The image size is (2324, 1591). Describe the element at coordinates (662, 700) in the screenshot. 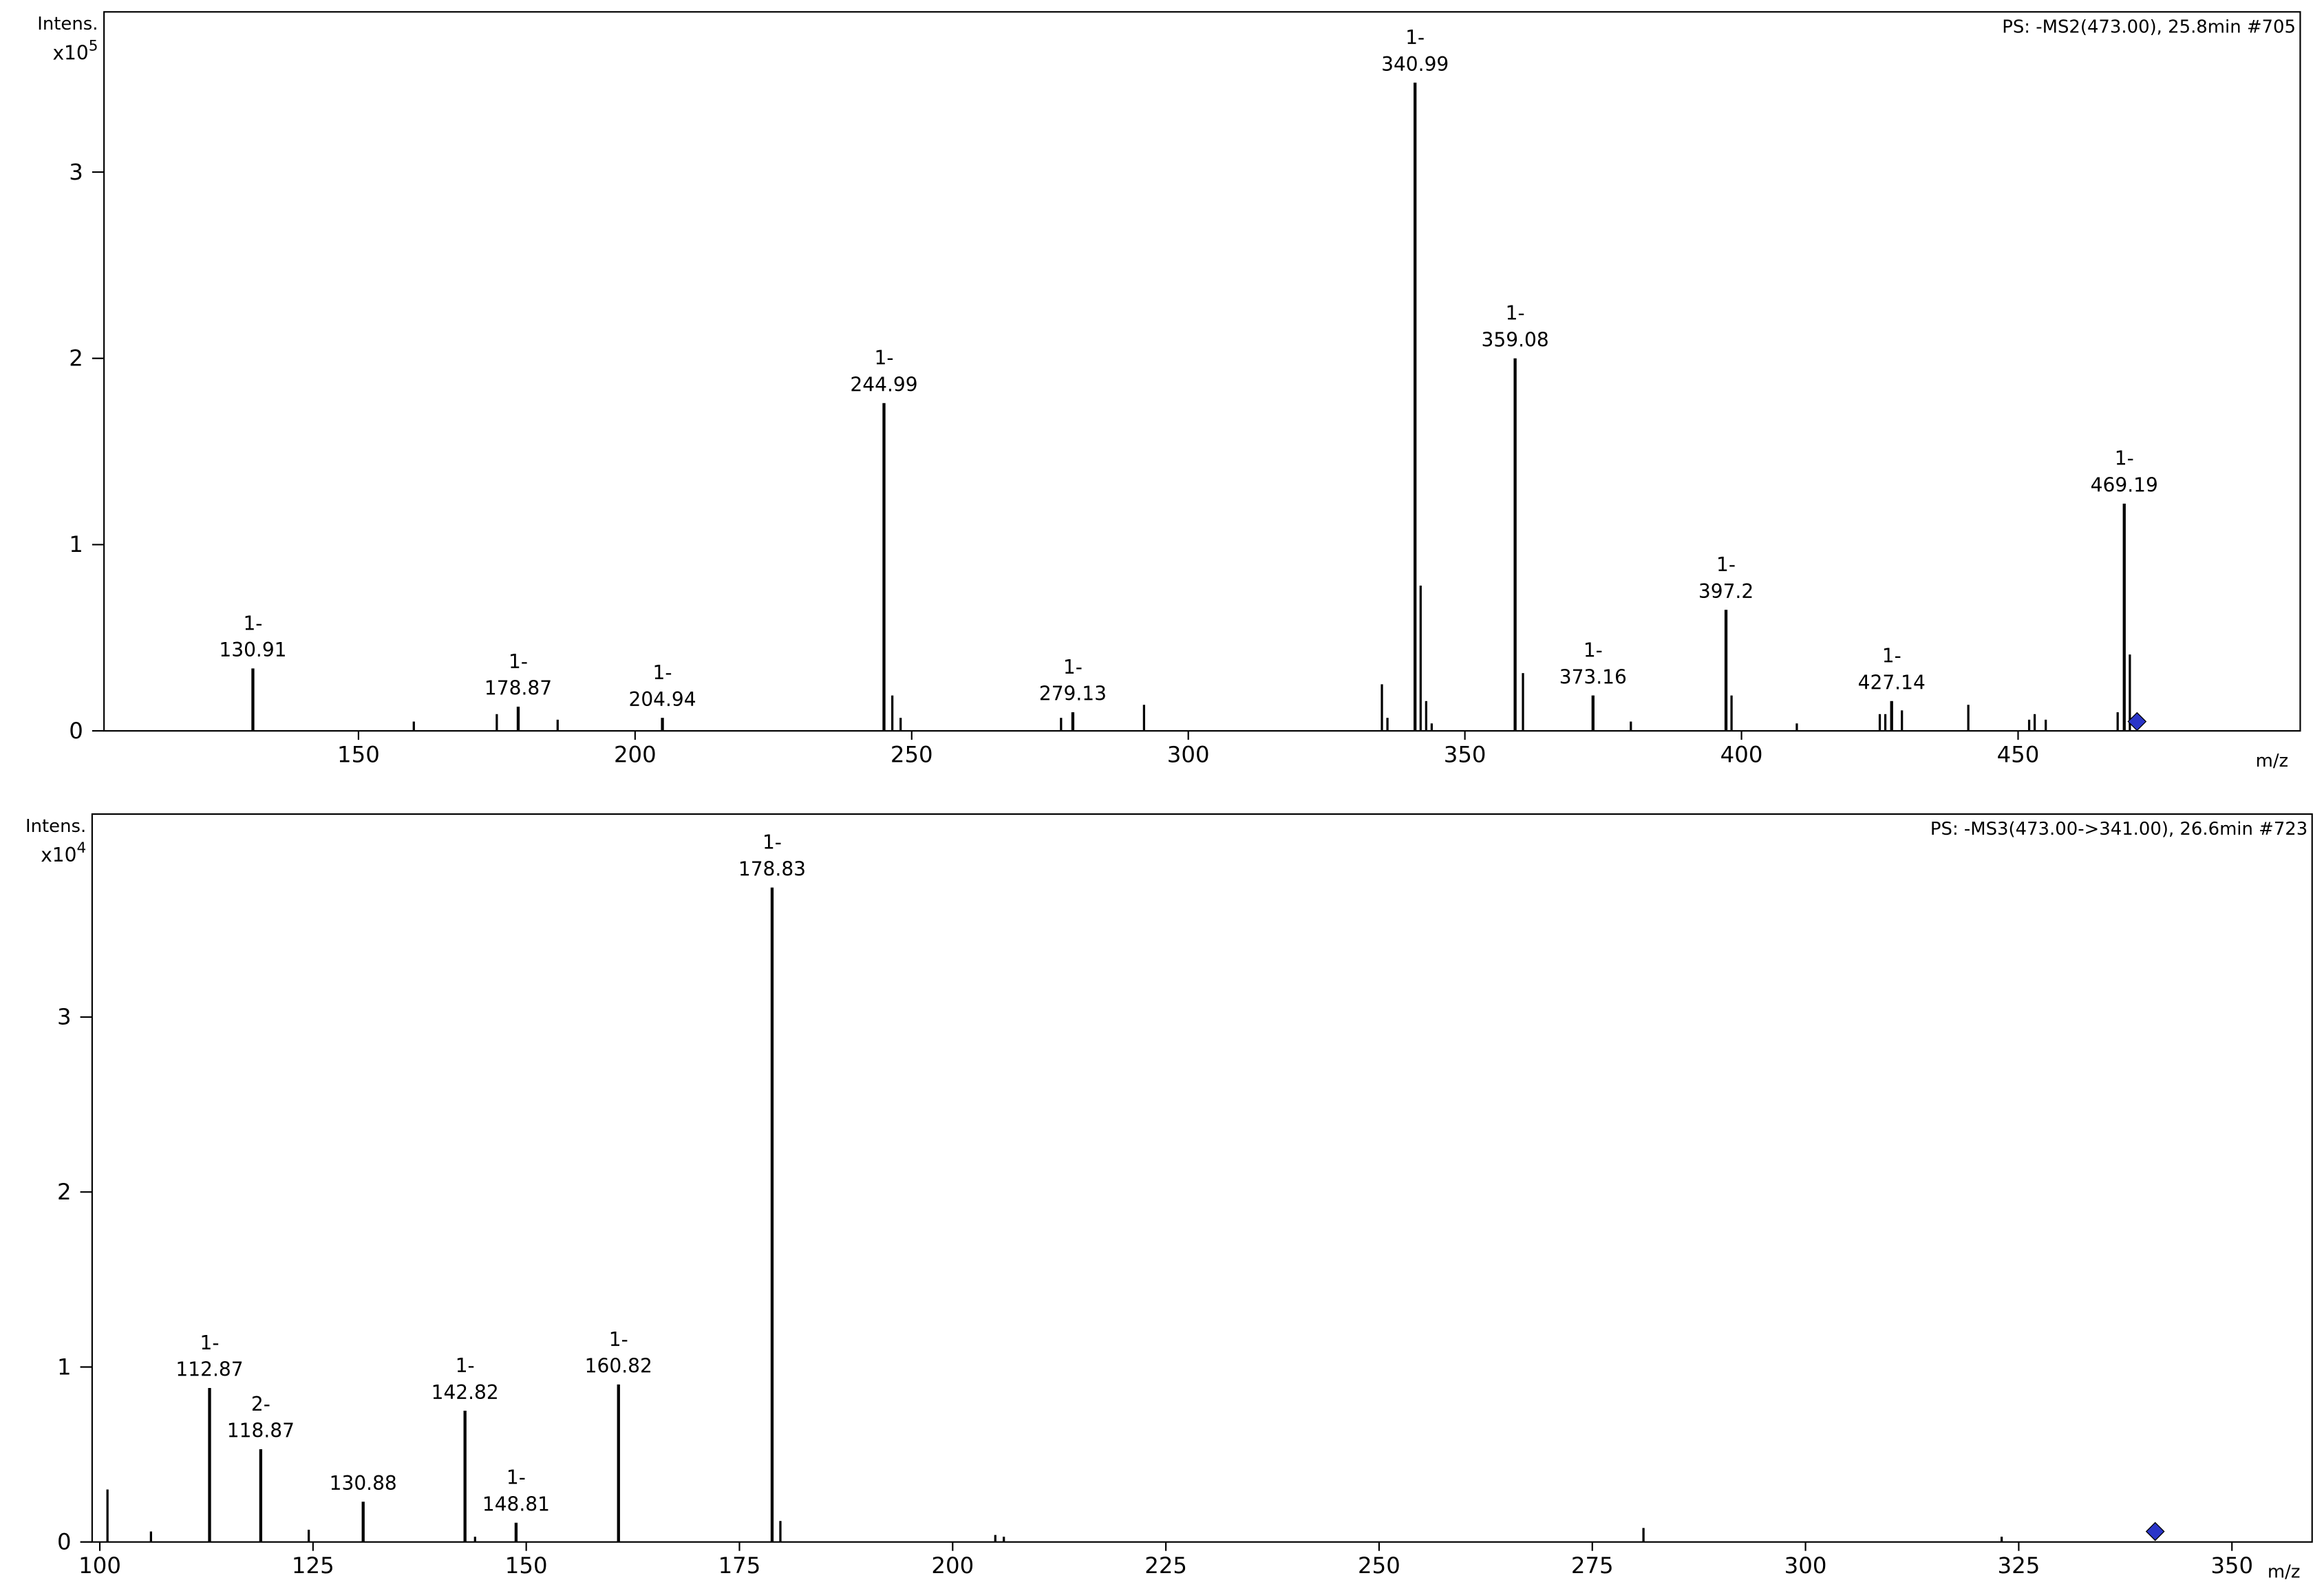

I see `peak-mz-label: 204.94` at that location.